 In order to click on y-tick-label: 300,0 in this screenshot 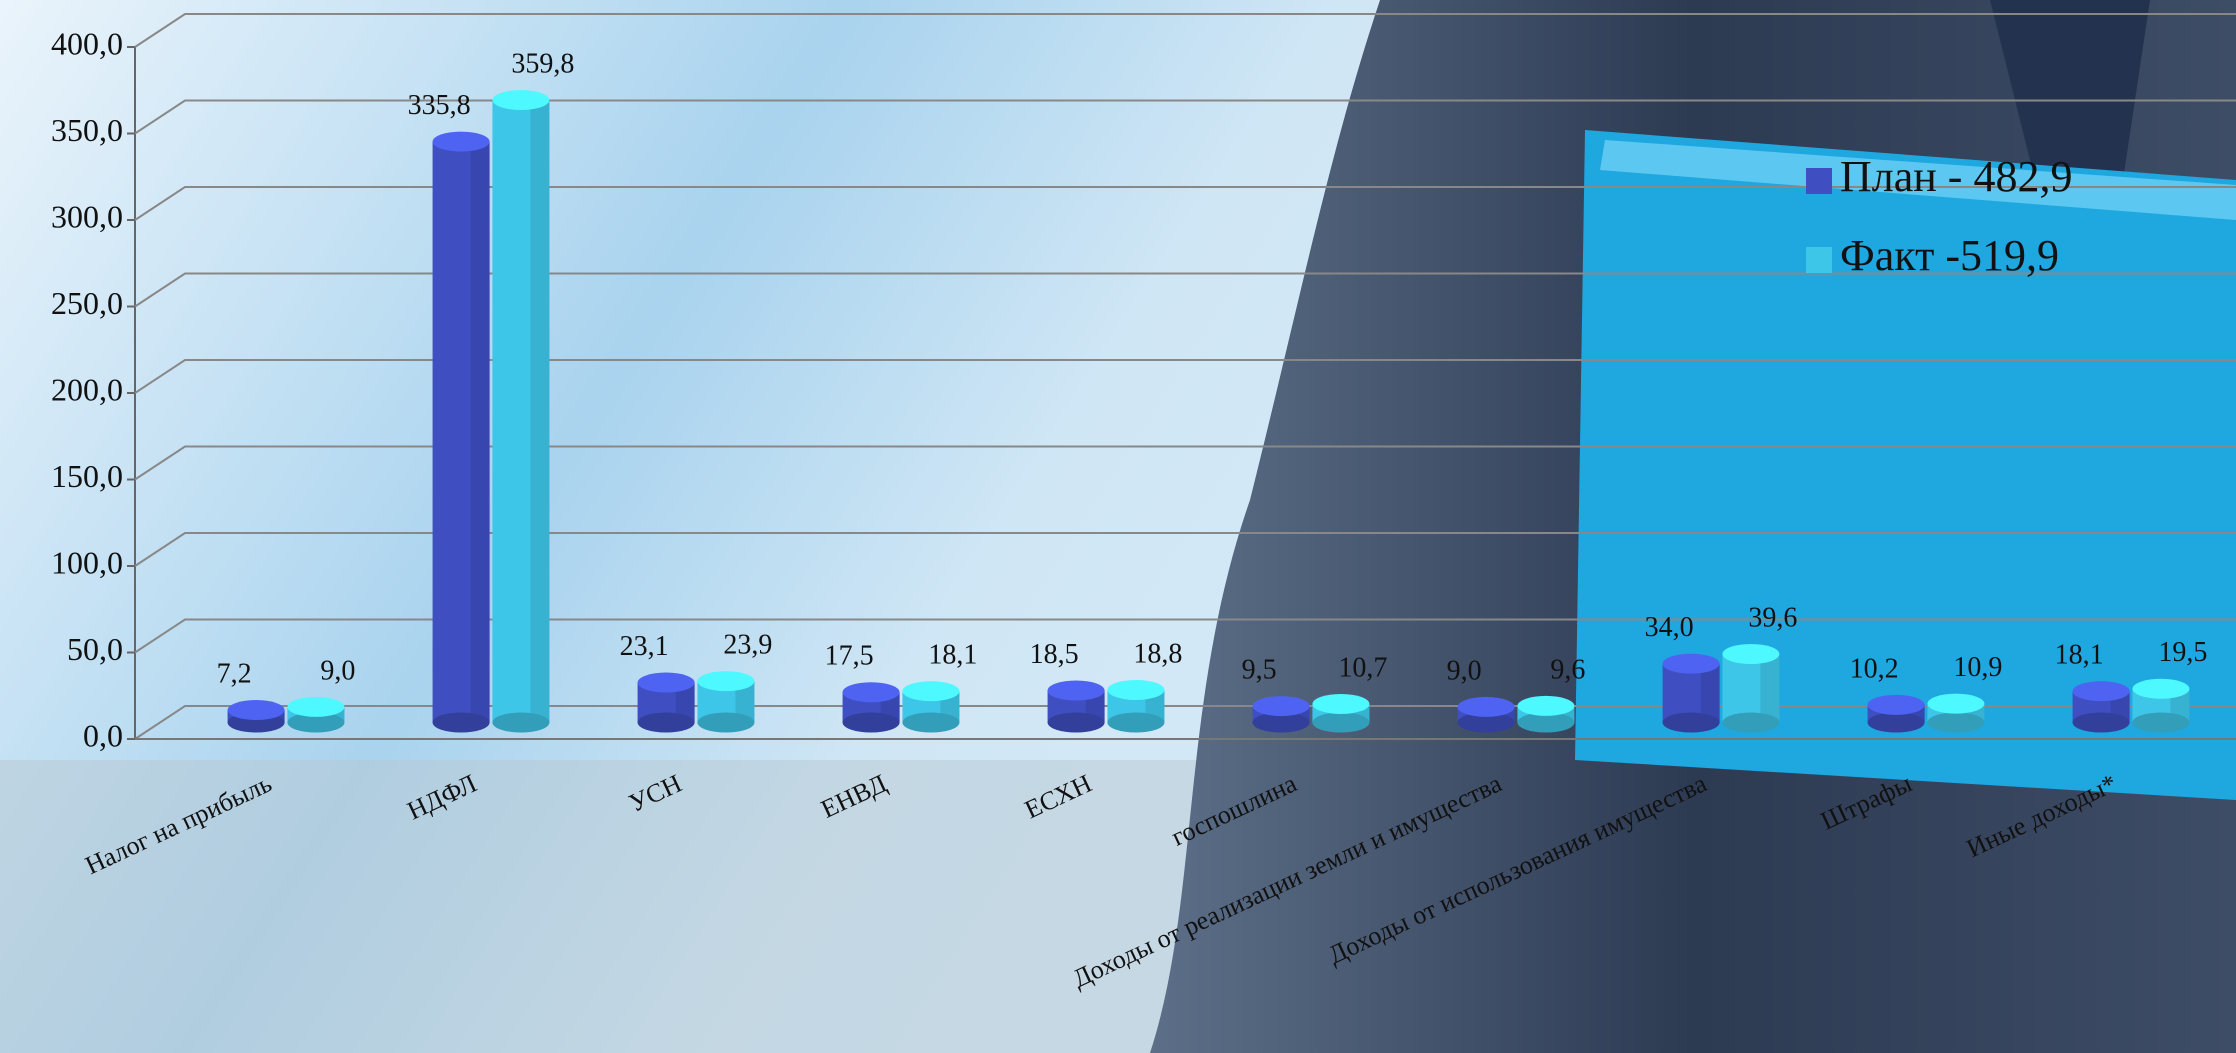, I will do `click(87, 216)`.